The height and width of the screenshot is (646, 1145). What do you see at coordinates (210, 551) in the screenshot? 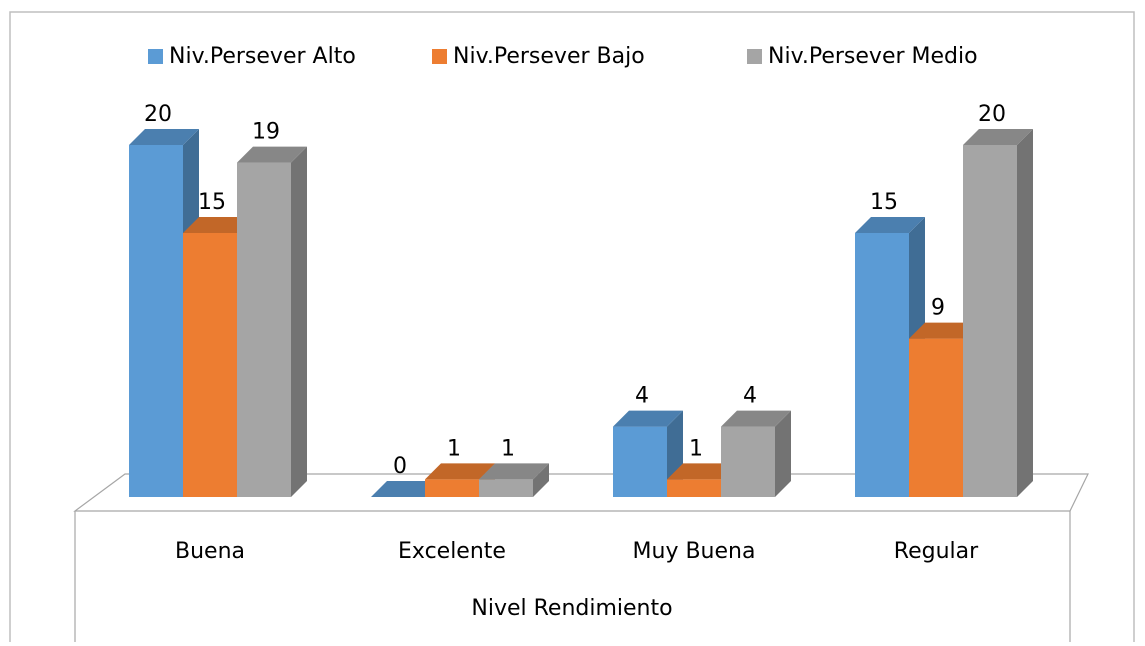
I see `x-tick-label: Buena` at bounding box center [210, 551].